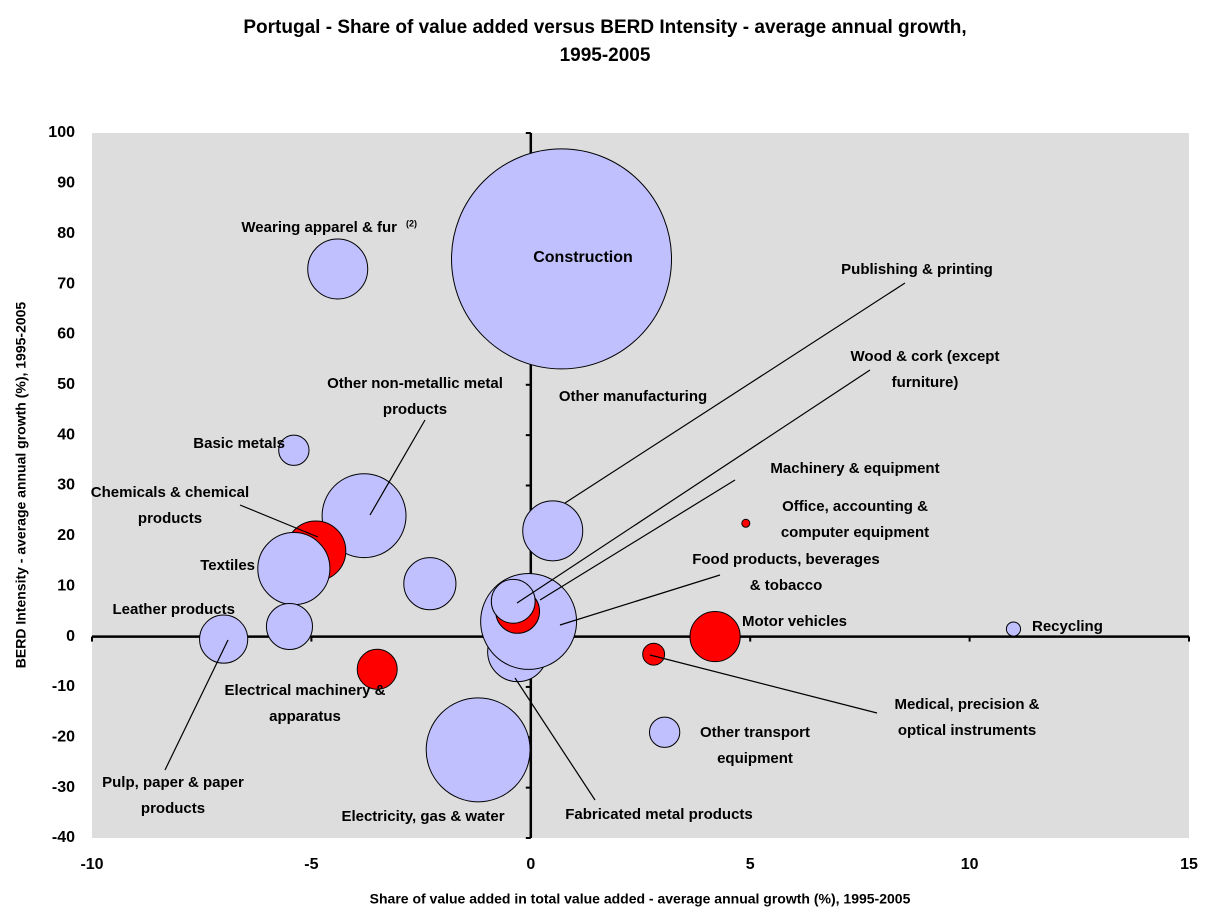  What do you see at coordinates (411, 223) in the screenshot?
I see `annotation: (2)` at bounding box center [411, 223].